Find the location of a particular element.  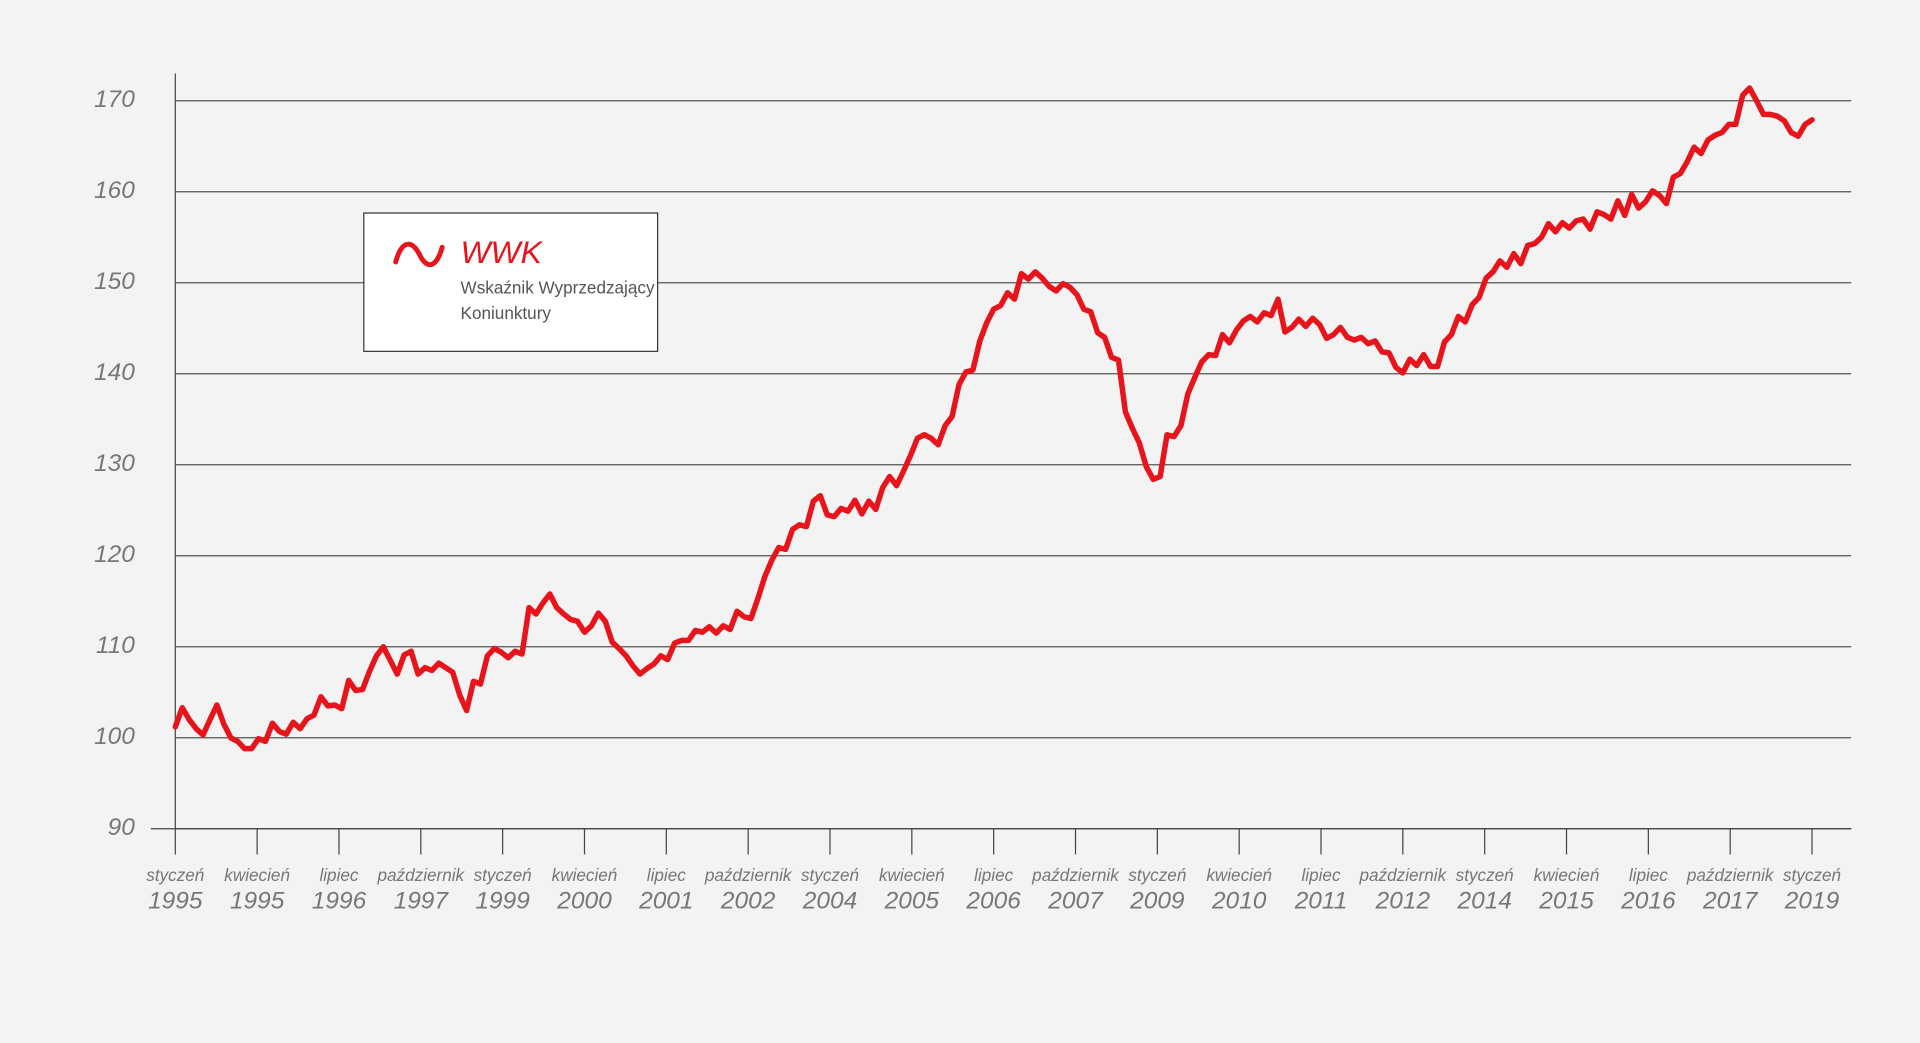

x-tick-year: 2016 is located at coordinates (1648, 901).